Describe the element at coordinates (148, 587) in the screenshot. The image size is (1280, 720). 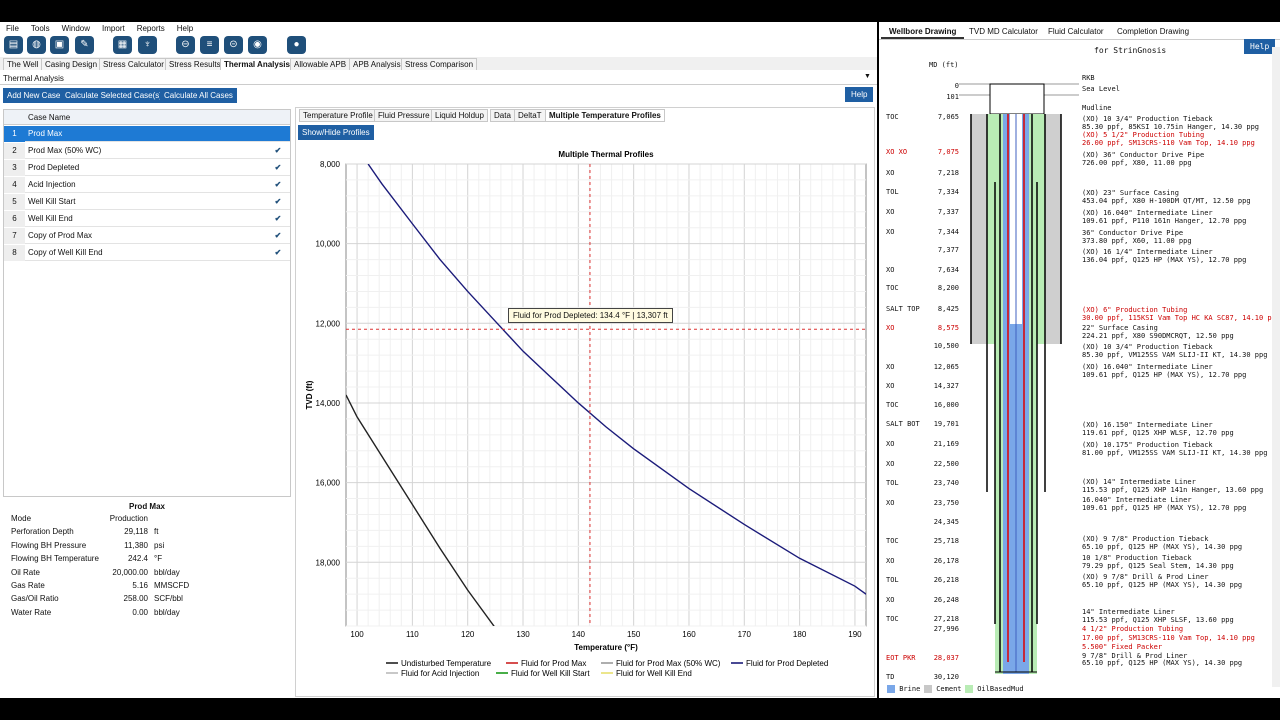
I see `property-row: Gas Rate 5.16 MMSCFD` at that location.